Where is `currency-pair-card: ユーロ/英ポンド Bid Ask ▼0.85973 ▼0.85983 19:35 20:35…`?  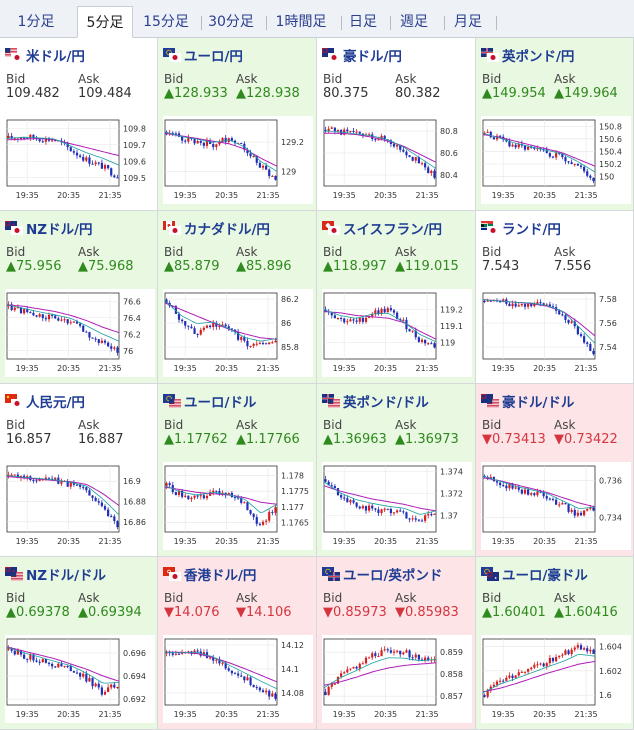 currency-pair-card: ユーロ/英ポンド Bid Ask ▼0.85973 ▼0.85983 19:35 20:35… is located at coordinates (396, 643).